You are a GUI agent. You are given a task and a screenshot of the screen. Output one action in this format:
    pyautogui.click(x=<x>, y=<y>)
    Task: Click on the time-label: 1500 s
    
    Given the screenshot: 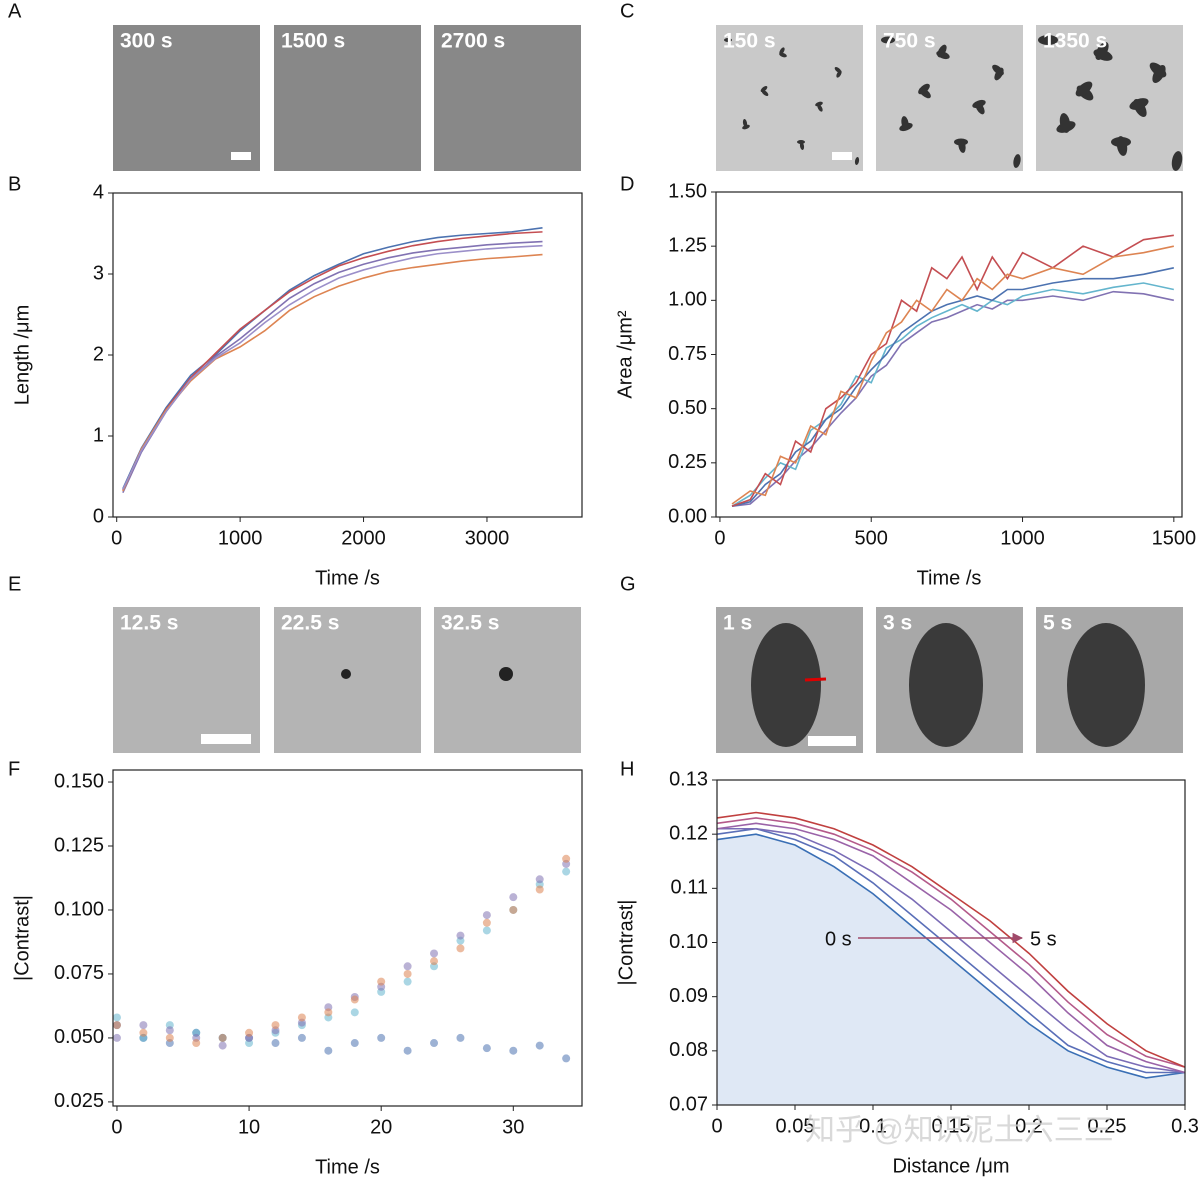 What is the action you would take?
    pyautogui.click(x=313, y=41)
    